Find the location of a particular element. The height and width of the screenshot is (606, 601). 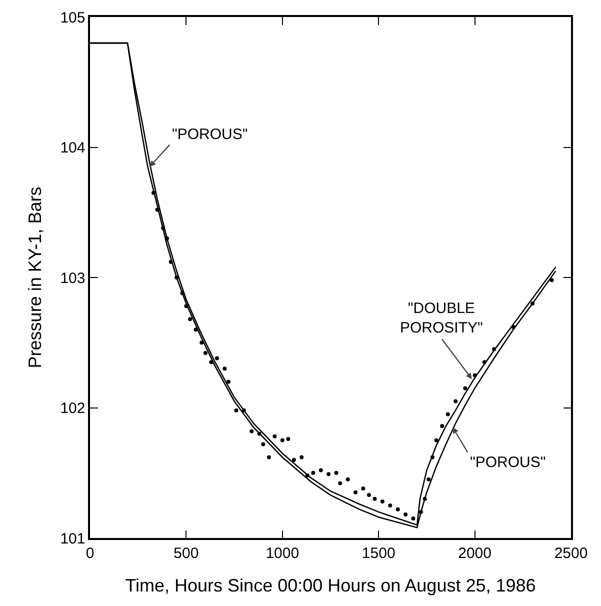

y-tick-label: 101 is located at coordinates (73, 539).